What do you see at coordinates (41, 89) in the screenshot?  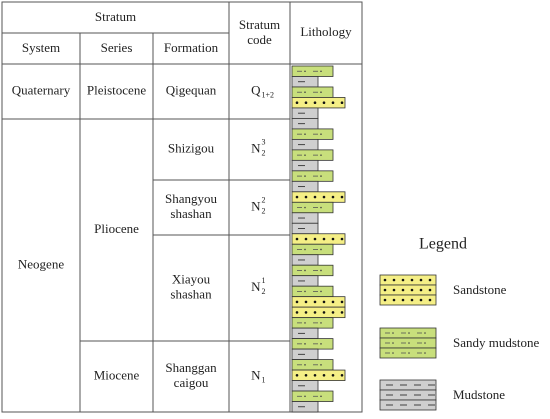 I see `system: Quaternary` at bounding box center [41, 89].